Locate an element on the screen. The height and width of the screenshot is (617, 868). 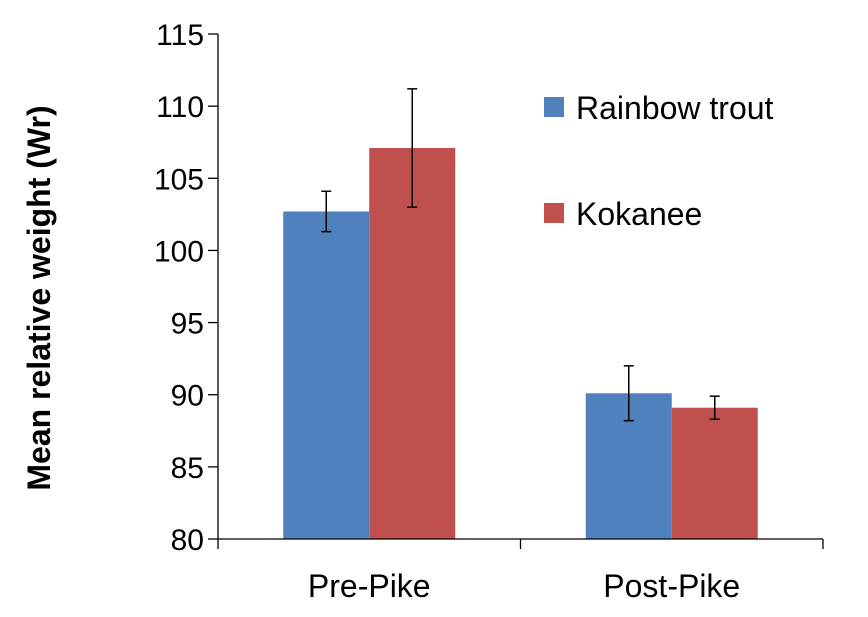
y-tick-label: 115 is located at coordinates (180, 35).